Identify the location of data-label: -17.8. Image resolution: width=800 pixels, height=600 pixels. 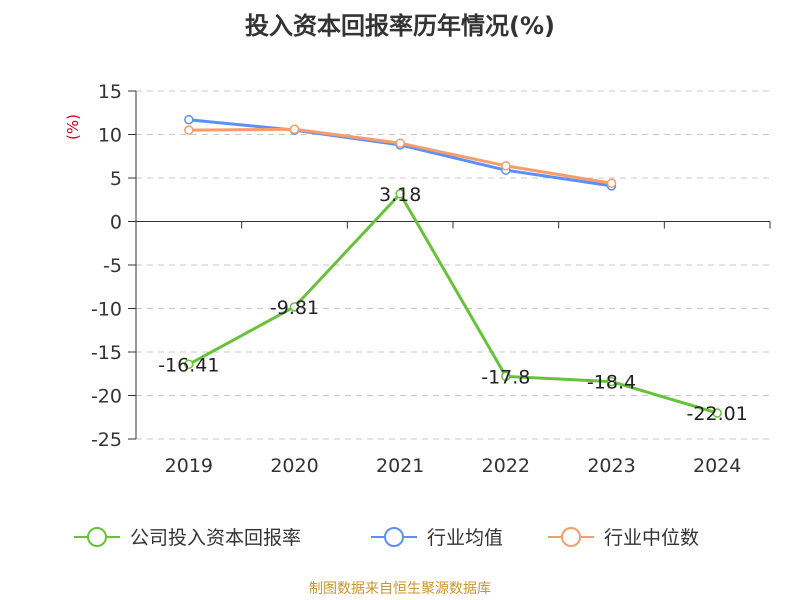
(505, 377).